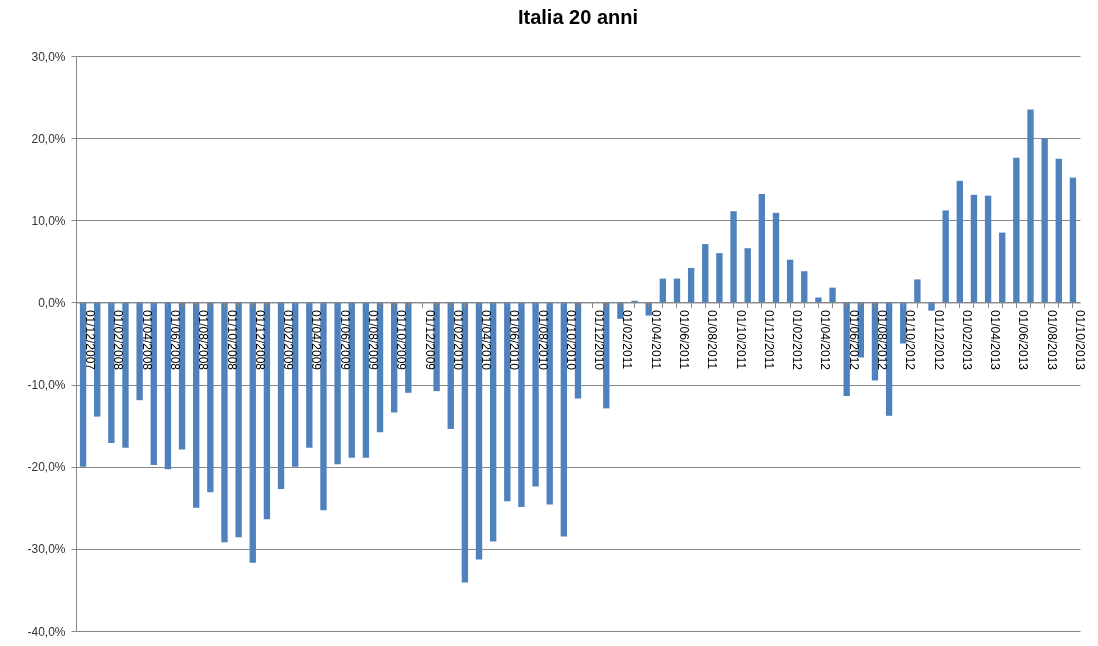 The image size is (1098, 646). I want to click on x-tick-label: 01/10/2009, so click(401, 340).